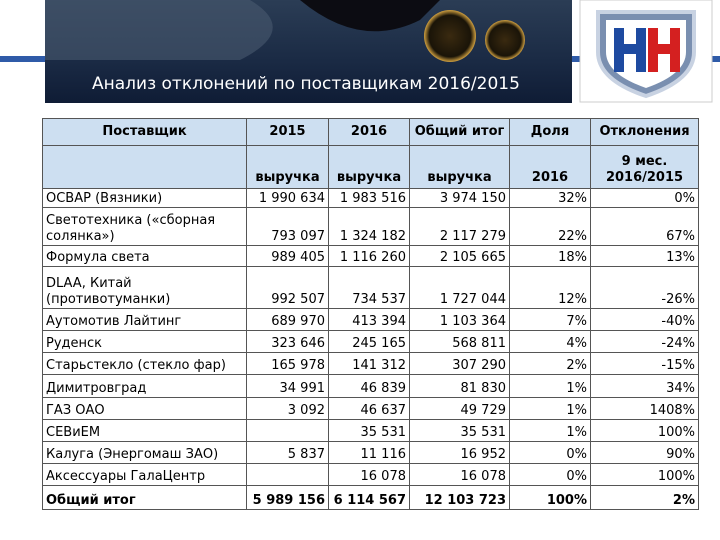  I want to click on supplier-name: Старьстекло (стекло фар), so click(144, 363).